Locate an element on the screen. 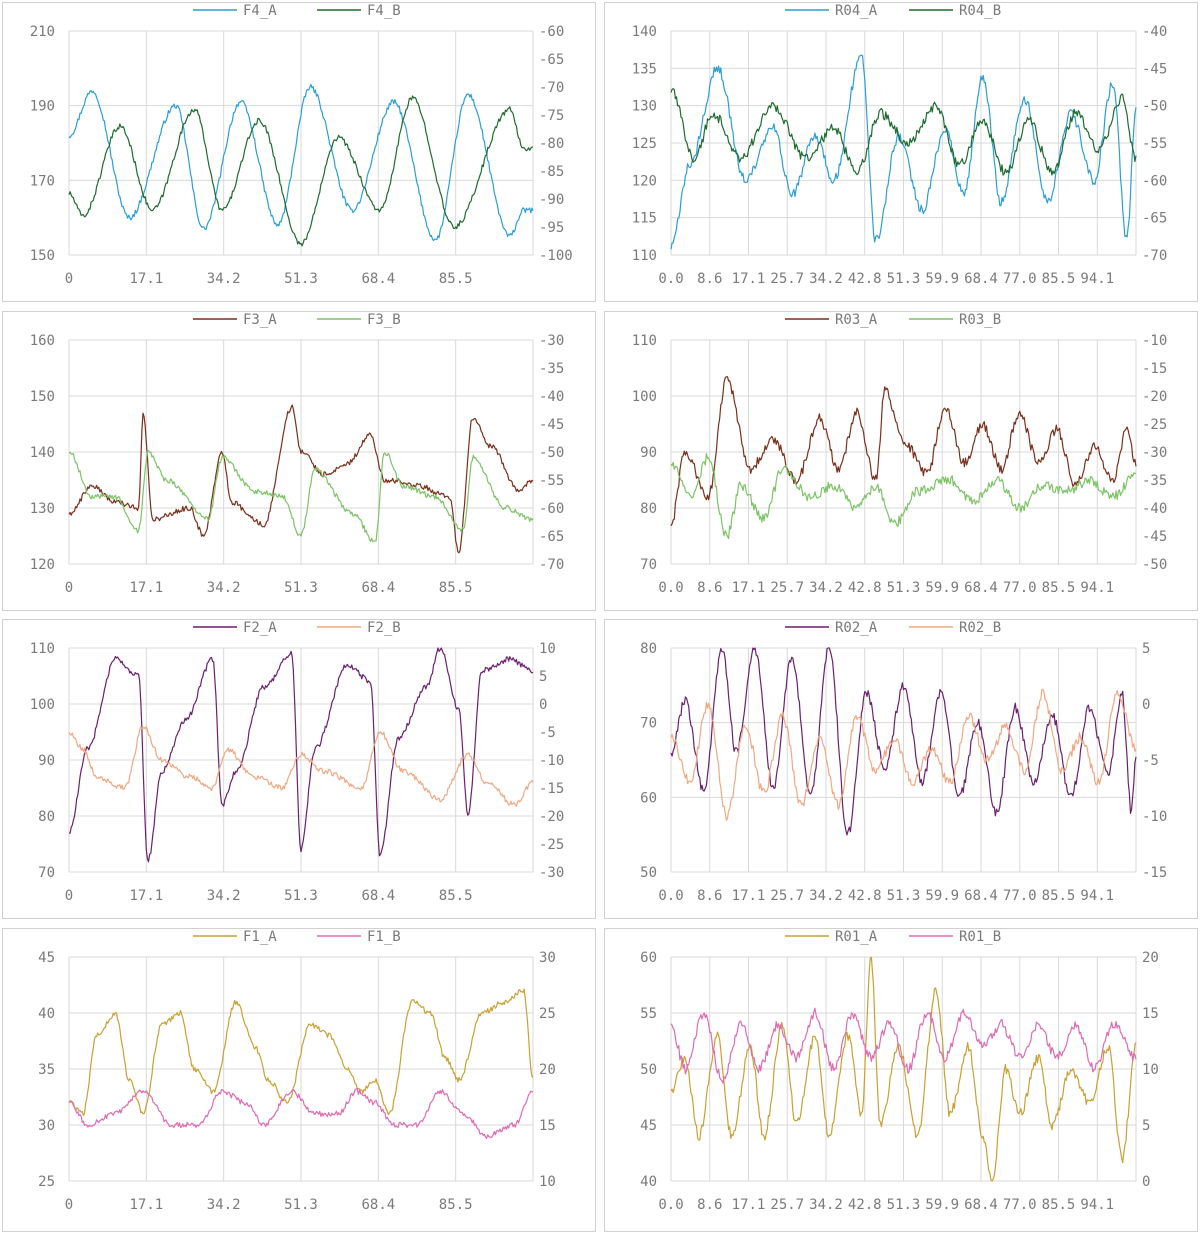 This screenshot has height=1234, width=1200. legend-label-r02-b: R02_B is located at coordinates (980, 628).